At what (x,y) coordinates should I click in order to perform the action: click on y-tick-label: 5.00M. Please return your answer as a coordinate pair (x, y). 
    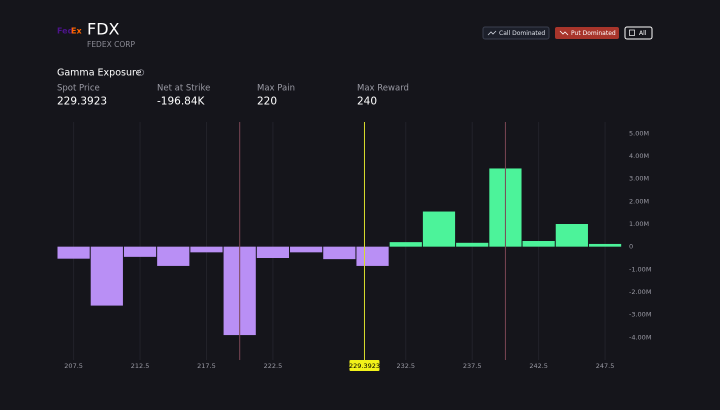
    Looking at the image, I should click on (639, 133).